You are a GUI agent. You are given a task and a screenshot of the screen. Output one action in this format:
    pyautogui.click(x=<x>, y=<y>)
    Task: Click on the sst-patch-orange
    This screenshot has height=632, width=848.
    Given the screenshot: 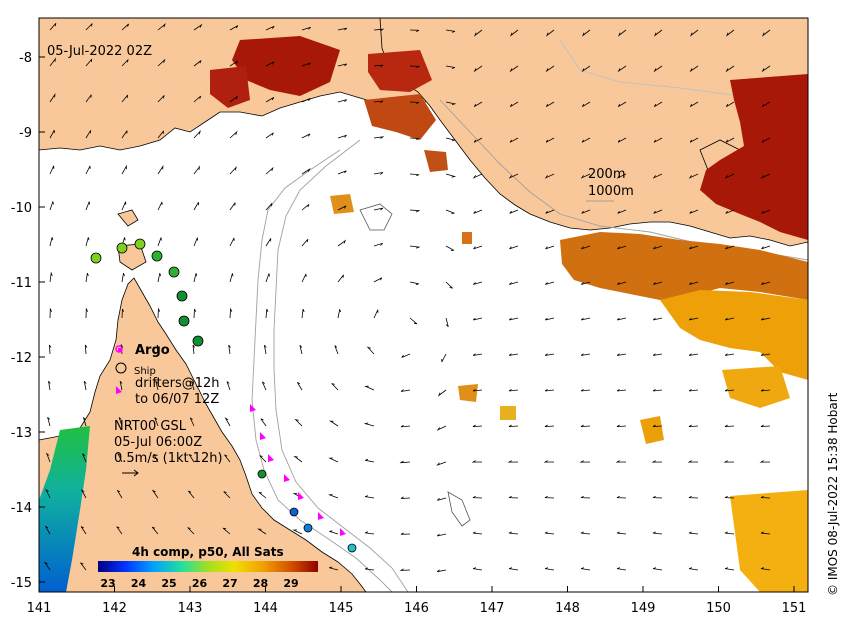 What is the action you would take?
    pyautogui.click(x=342, y=204)
    